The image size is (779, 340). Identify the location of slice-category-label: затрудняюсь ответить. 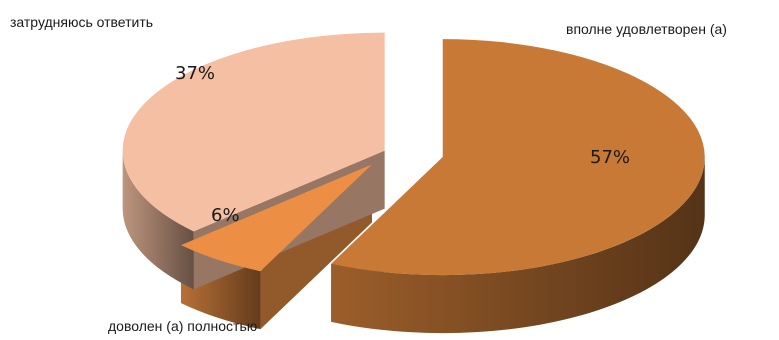
(81, 22).